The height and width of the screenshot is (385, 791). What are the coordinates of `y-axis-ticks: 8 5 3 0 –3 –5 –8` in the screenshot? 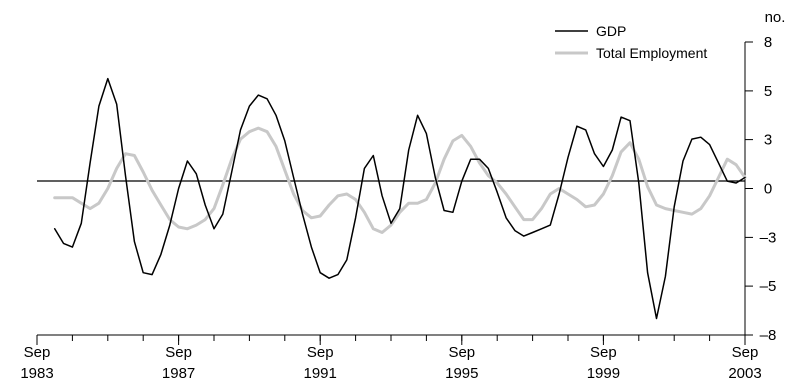 It's located at (760, 189).